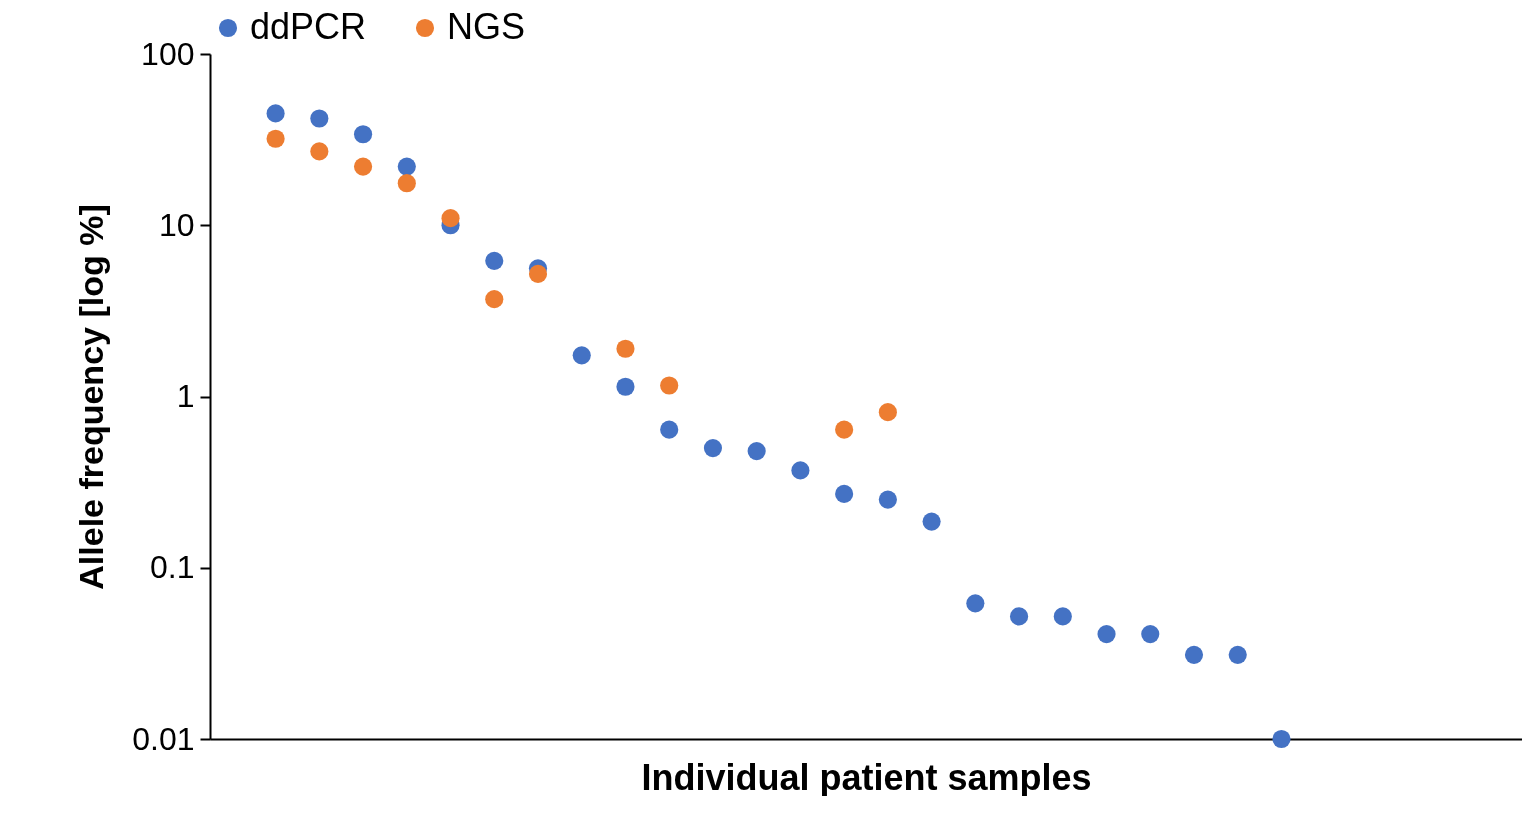  What do you see at coordinates (176, 224) in the screenshot?
I see `y-tick-label: 10` at bounding box center [176, 224].